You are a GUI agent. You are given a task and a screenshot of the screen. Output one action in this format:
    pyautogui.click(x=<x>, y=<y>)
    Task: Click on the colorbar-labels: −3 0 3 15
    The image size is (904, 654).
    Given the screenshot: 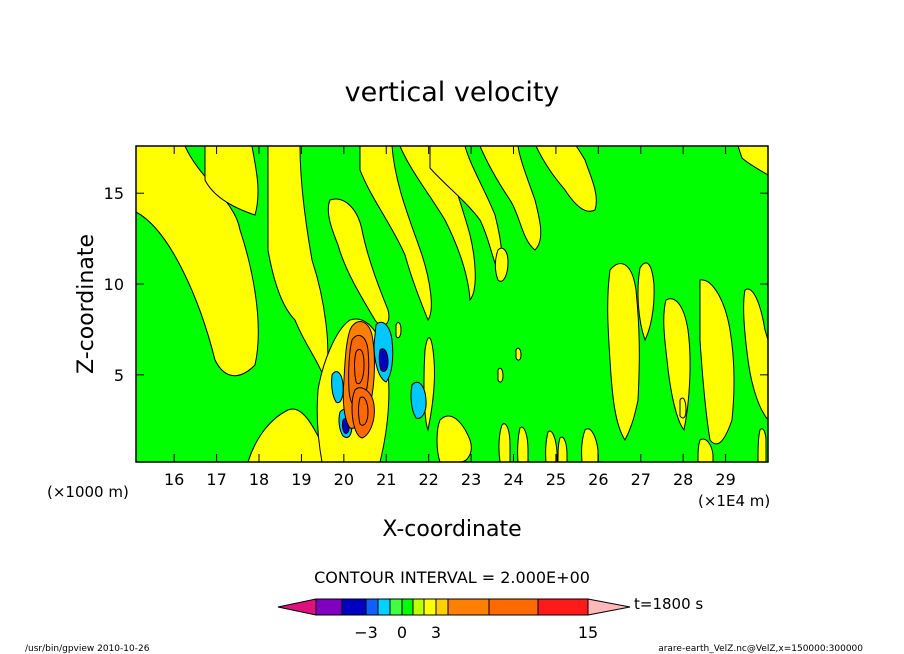 What is the action you would take?
    pyautogui.click(x=476, y=632)
    